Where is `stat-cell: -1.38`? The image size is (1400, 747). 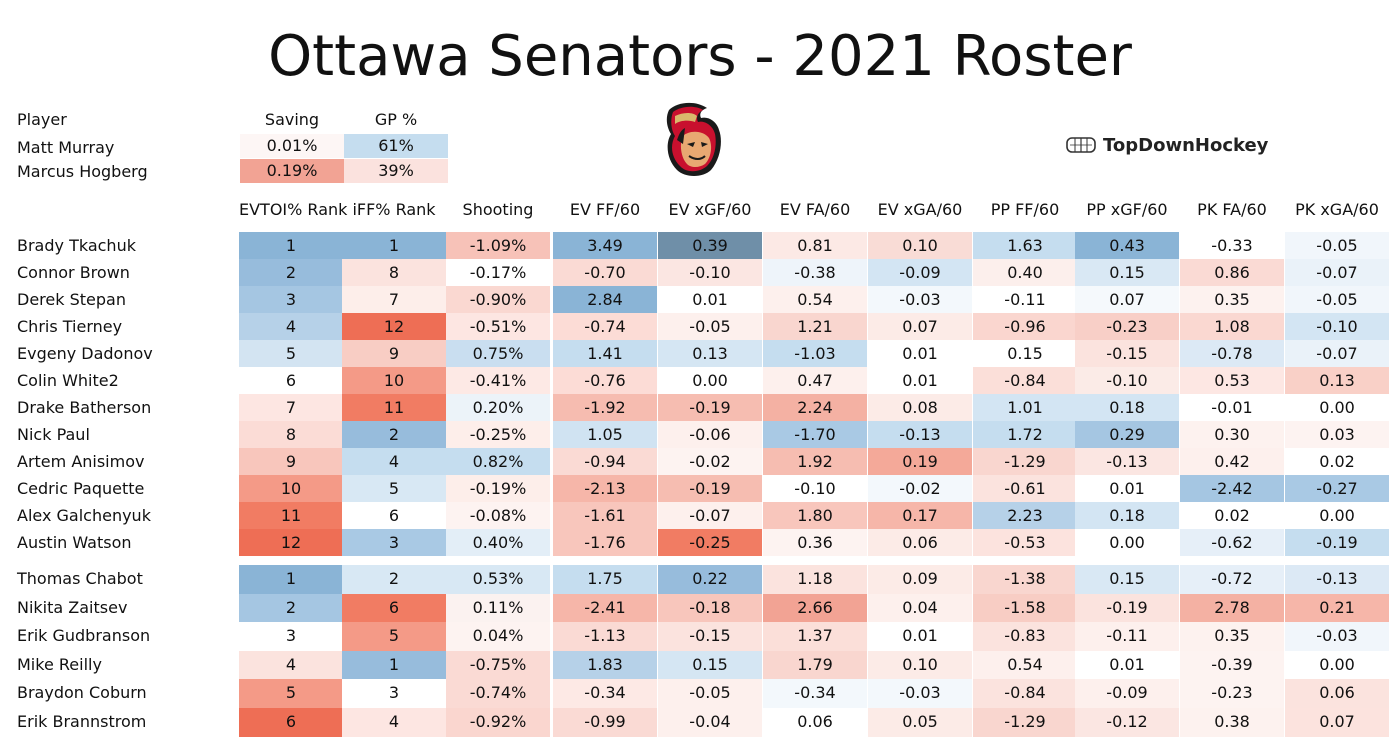 stat-cell: -1.38 is located at coordinates (1025, 579).